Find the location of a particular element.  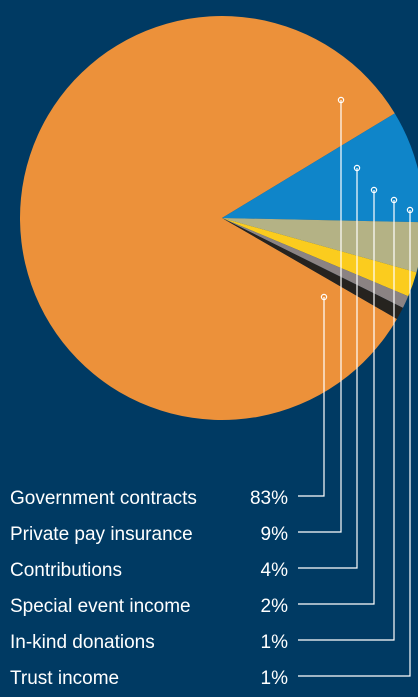

leader-line-private-pay-insurance is located at coordinates (320, 316).